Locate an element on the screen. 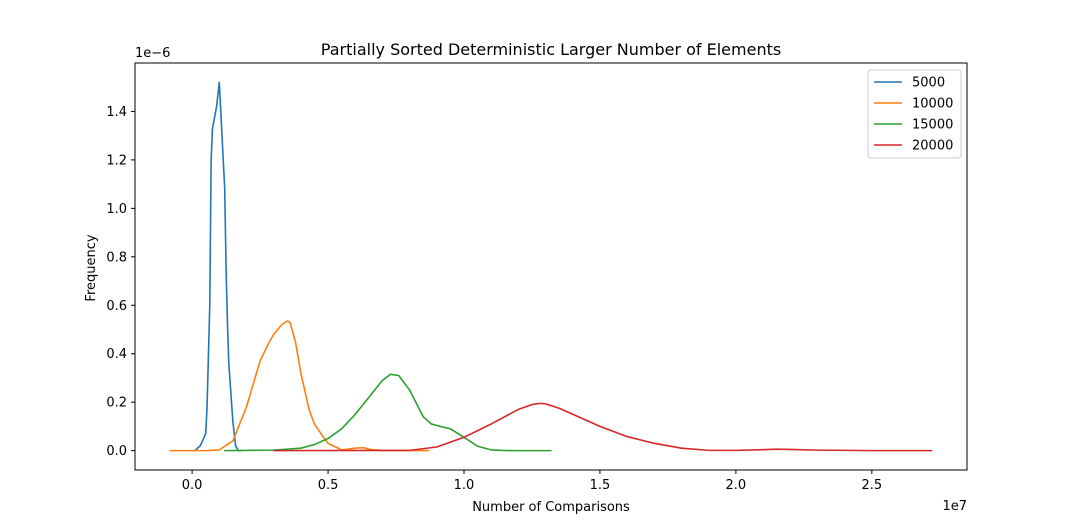 The width and height of the screenshot is (1076, 529). y-tick-label: 1.4 is located at coordinates (116, 112).